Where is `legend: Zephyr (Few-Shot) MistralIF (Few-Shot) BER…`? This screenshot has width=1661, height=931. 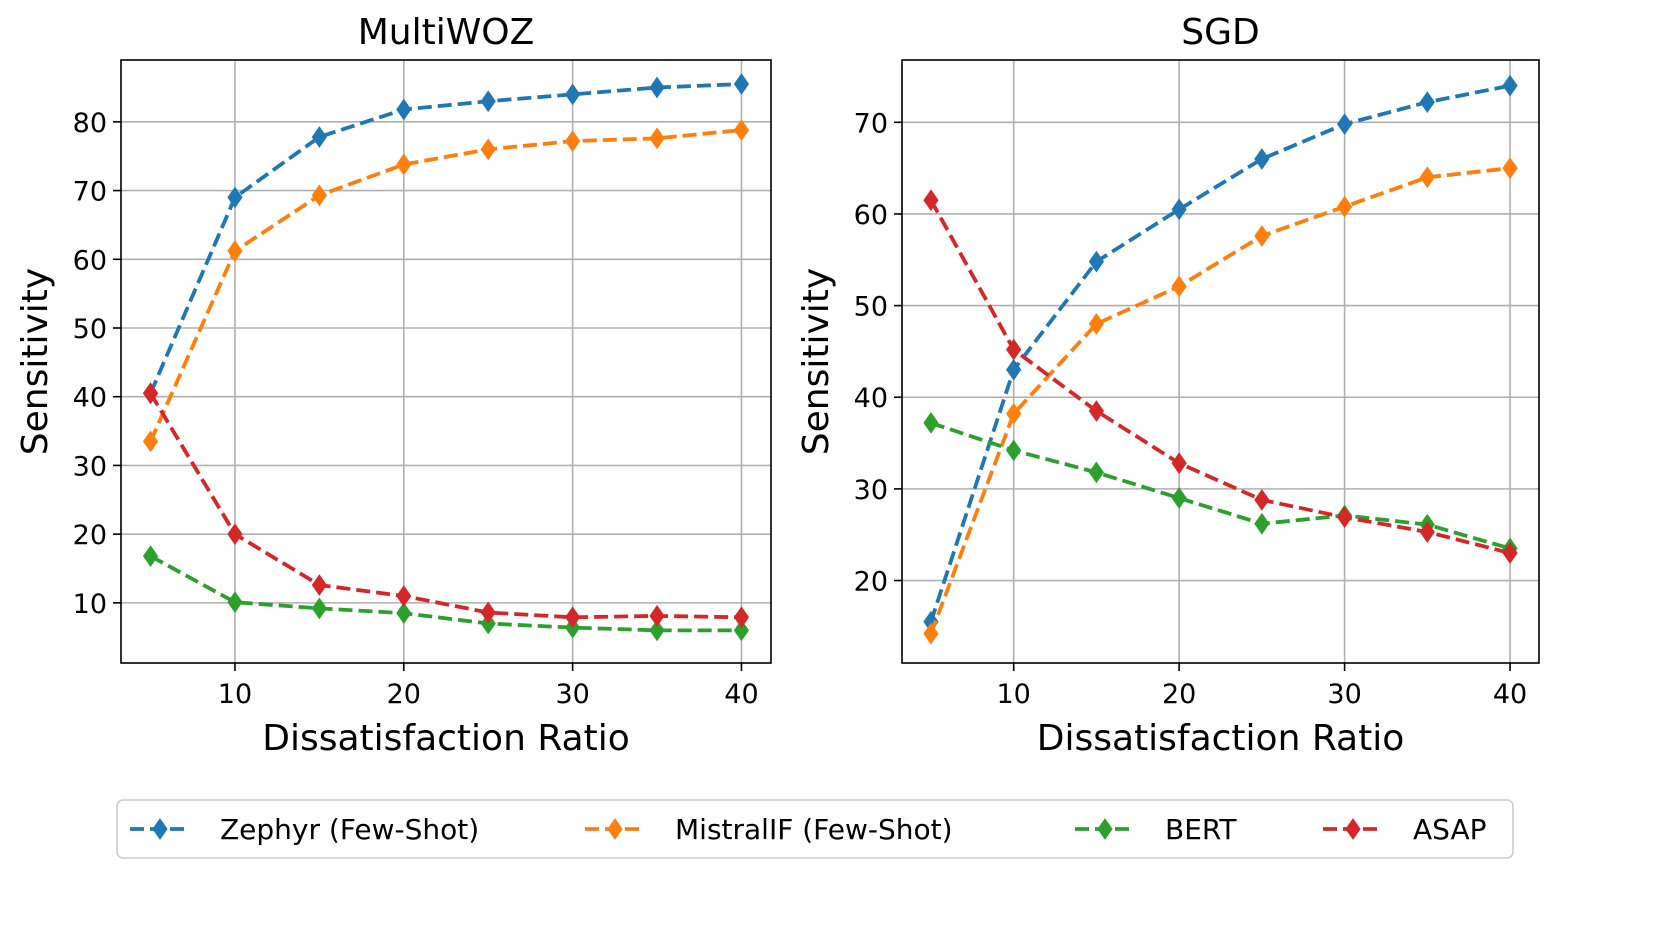
legend: Zephyr (Few-Shot) MistralIF (Few-Shot) BER… is located at coordinates (815, 829).